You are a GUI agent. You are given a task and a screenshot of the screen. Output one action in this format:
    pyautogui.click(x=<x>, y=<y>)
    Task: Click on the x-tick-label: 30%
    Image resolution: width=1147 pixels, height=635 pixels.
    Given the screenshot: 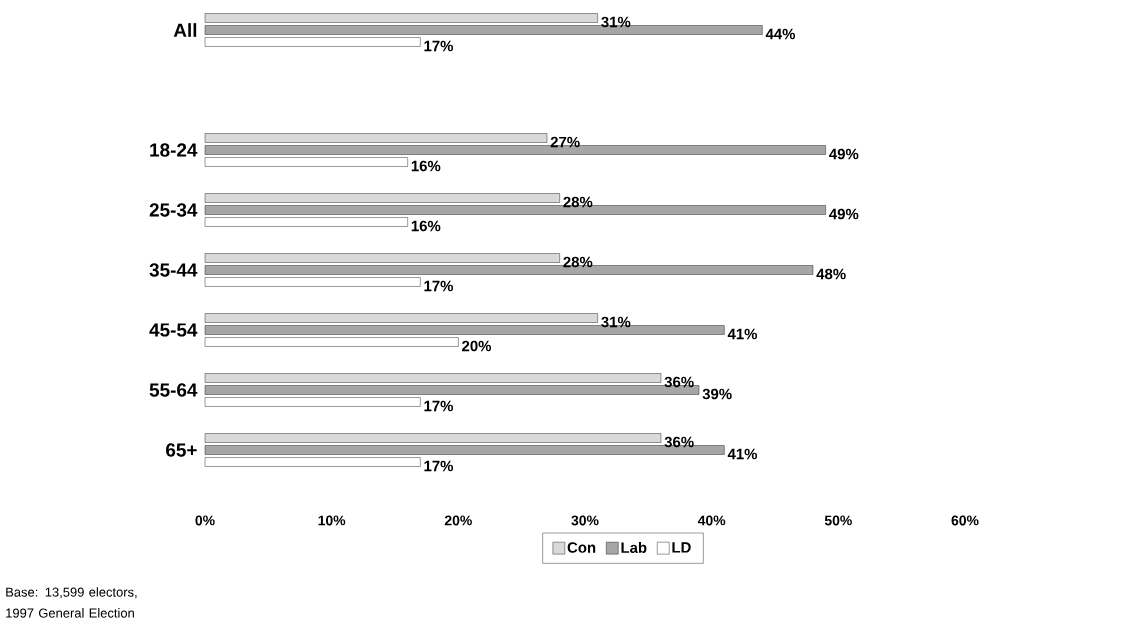 What is the action you would take?
    pyautogui.click(x=585, y=520)
    